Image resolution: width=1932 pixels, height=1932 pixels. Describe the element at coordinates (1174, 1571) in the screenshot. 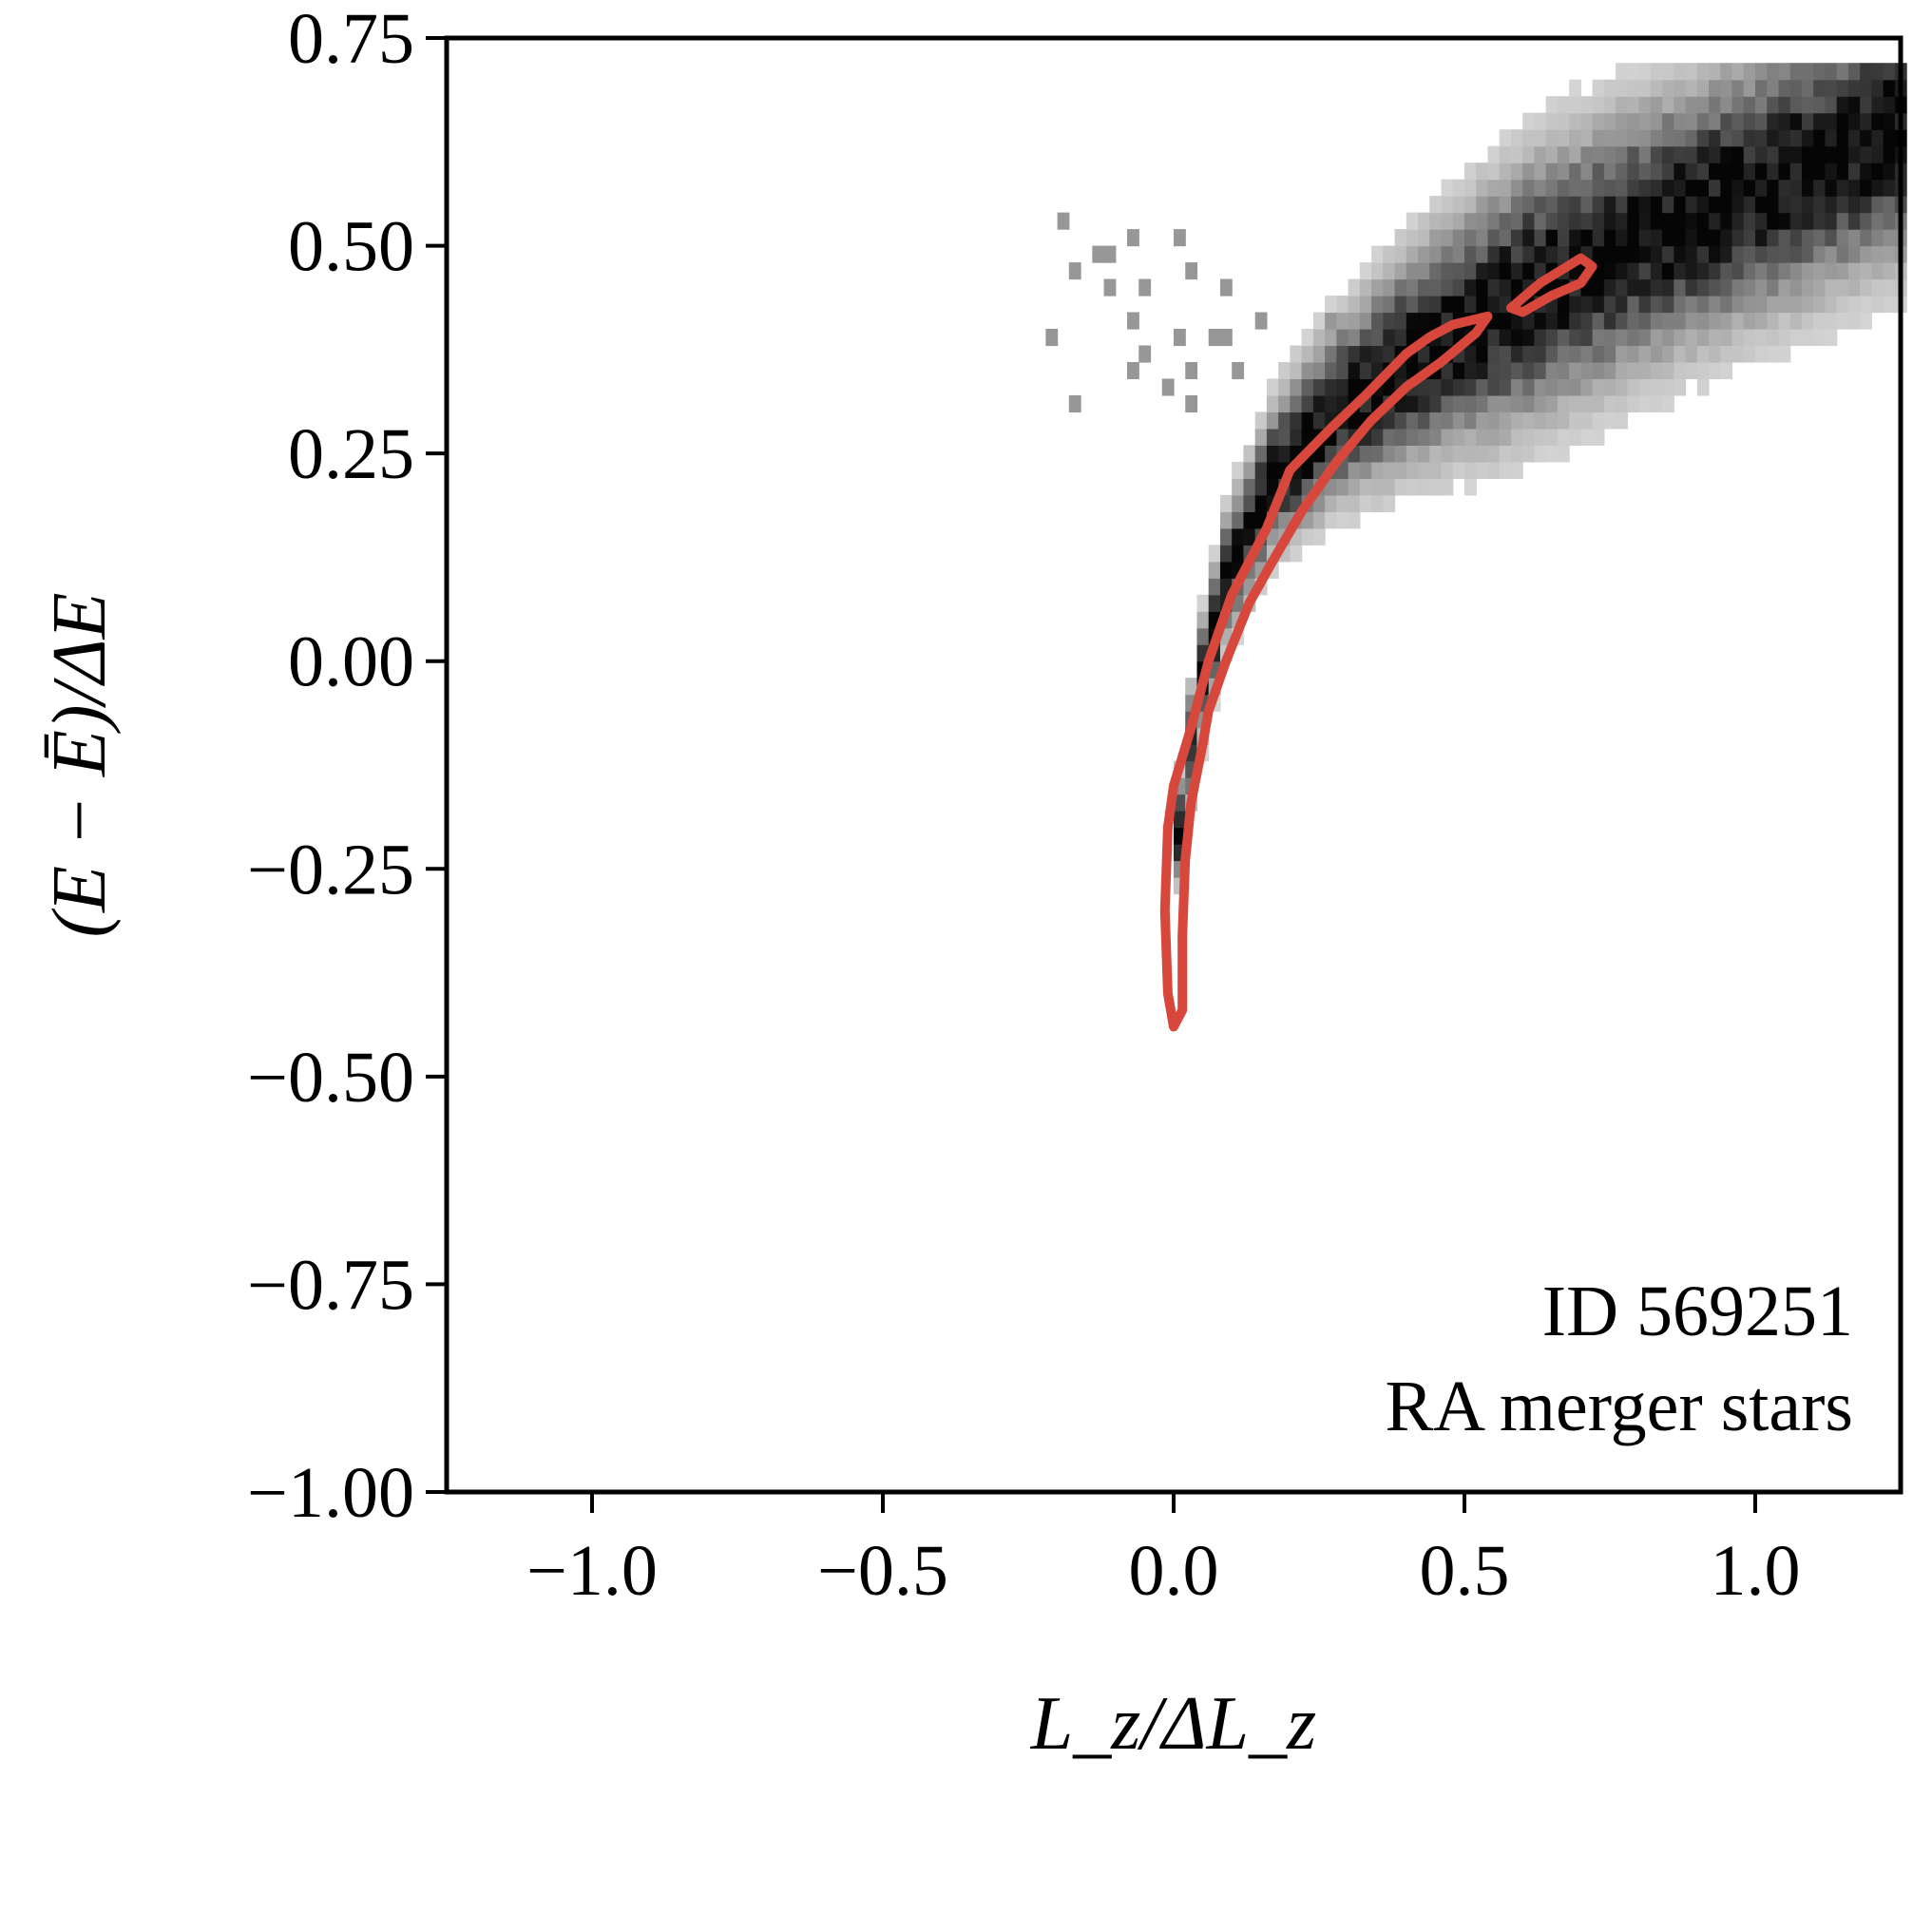

I see `x-tick-label: 0.0` at that location.